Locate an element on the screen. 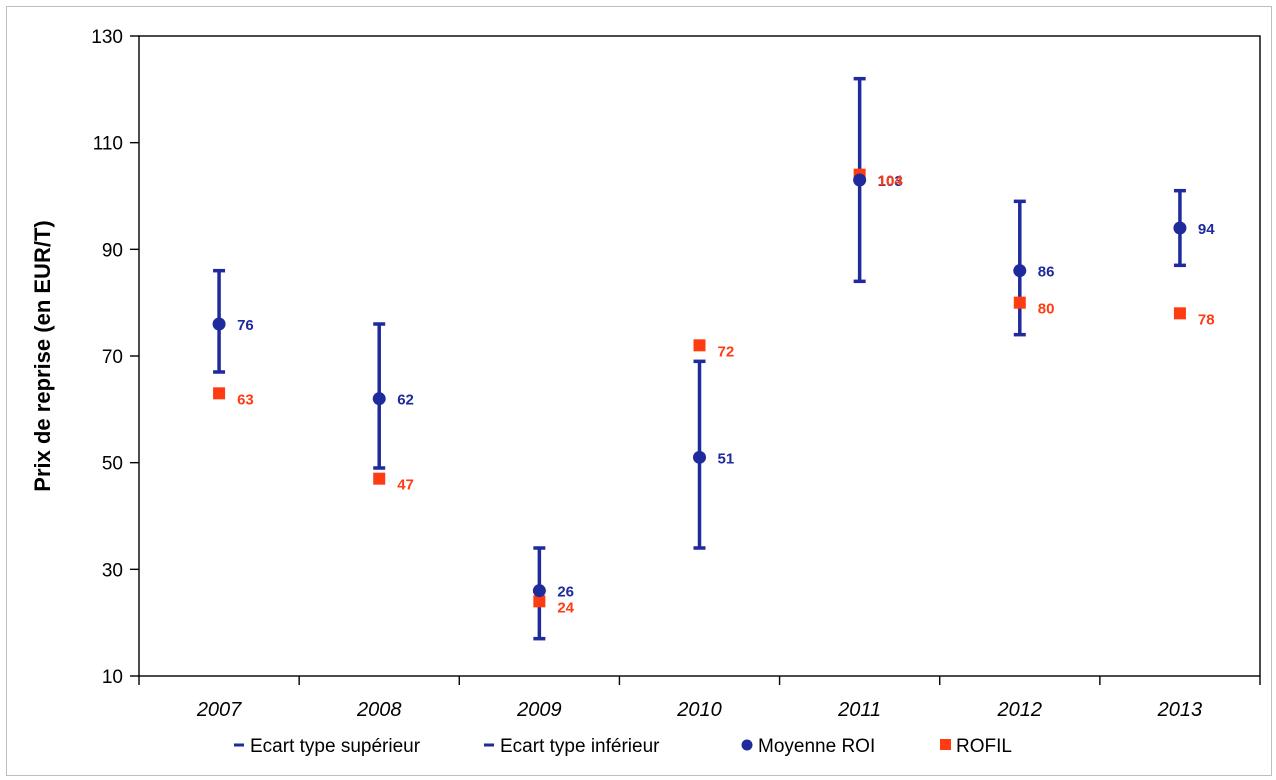 Image resolution: width=1276 pixels, height=780 pixels. x-tick-label: 2010 is located at coordinates (699, 710).